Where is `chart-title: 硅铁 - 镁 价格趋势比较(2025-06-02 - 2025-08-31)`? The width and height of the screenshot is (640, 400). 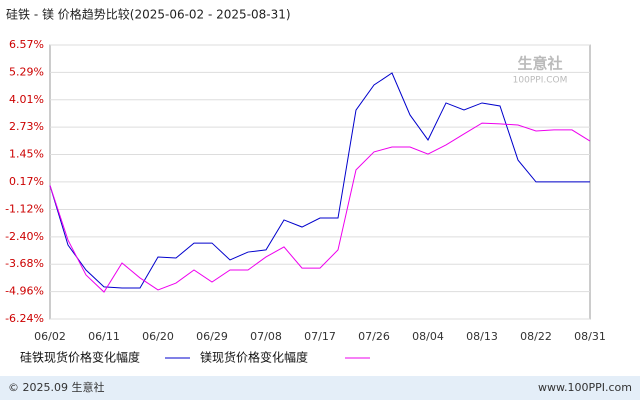 chart-title: 硅铁 - 镁 价格趋势比较(2025-06-02 - 2025-08-31) is located at coordinates (148, 14).